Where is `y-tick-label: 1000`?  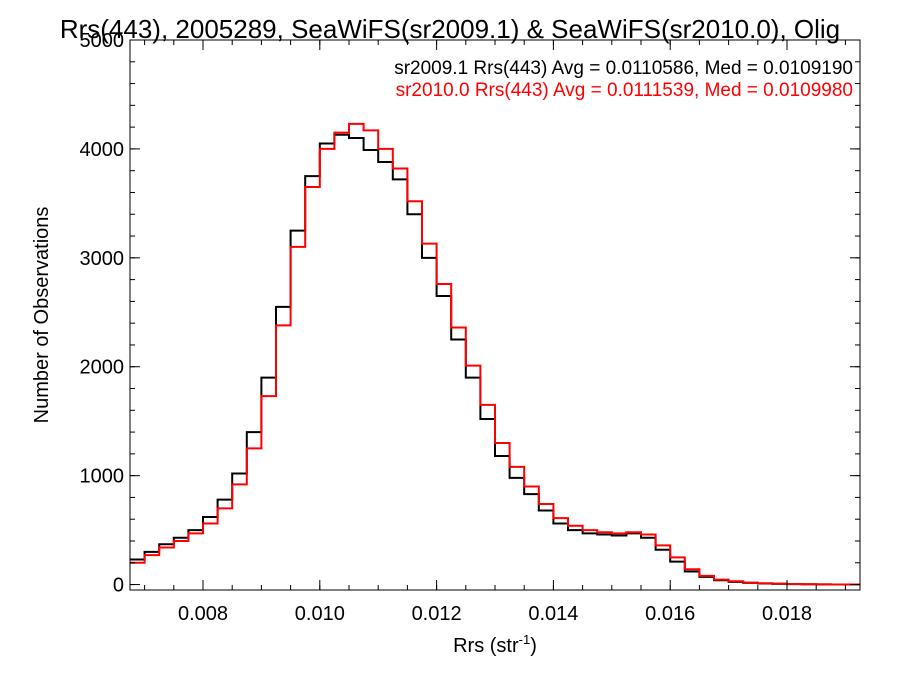
y-tick-label: 1000 is located at coordinates (102, 477).